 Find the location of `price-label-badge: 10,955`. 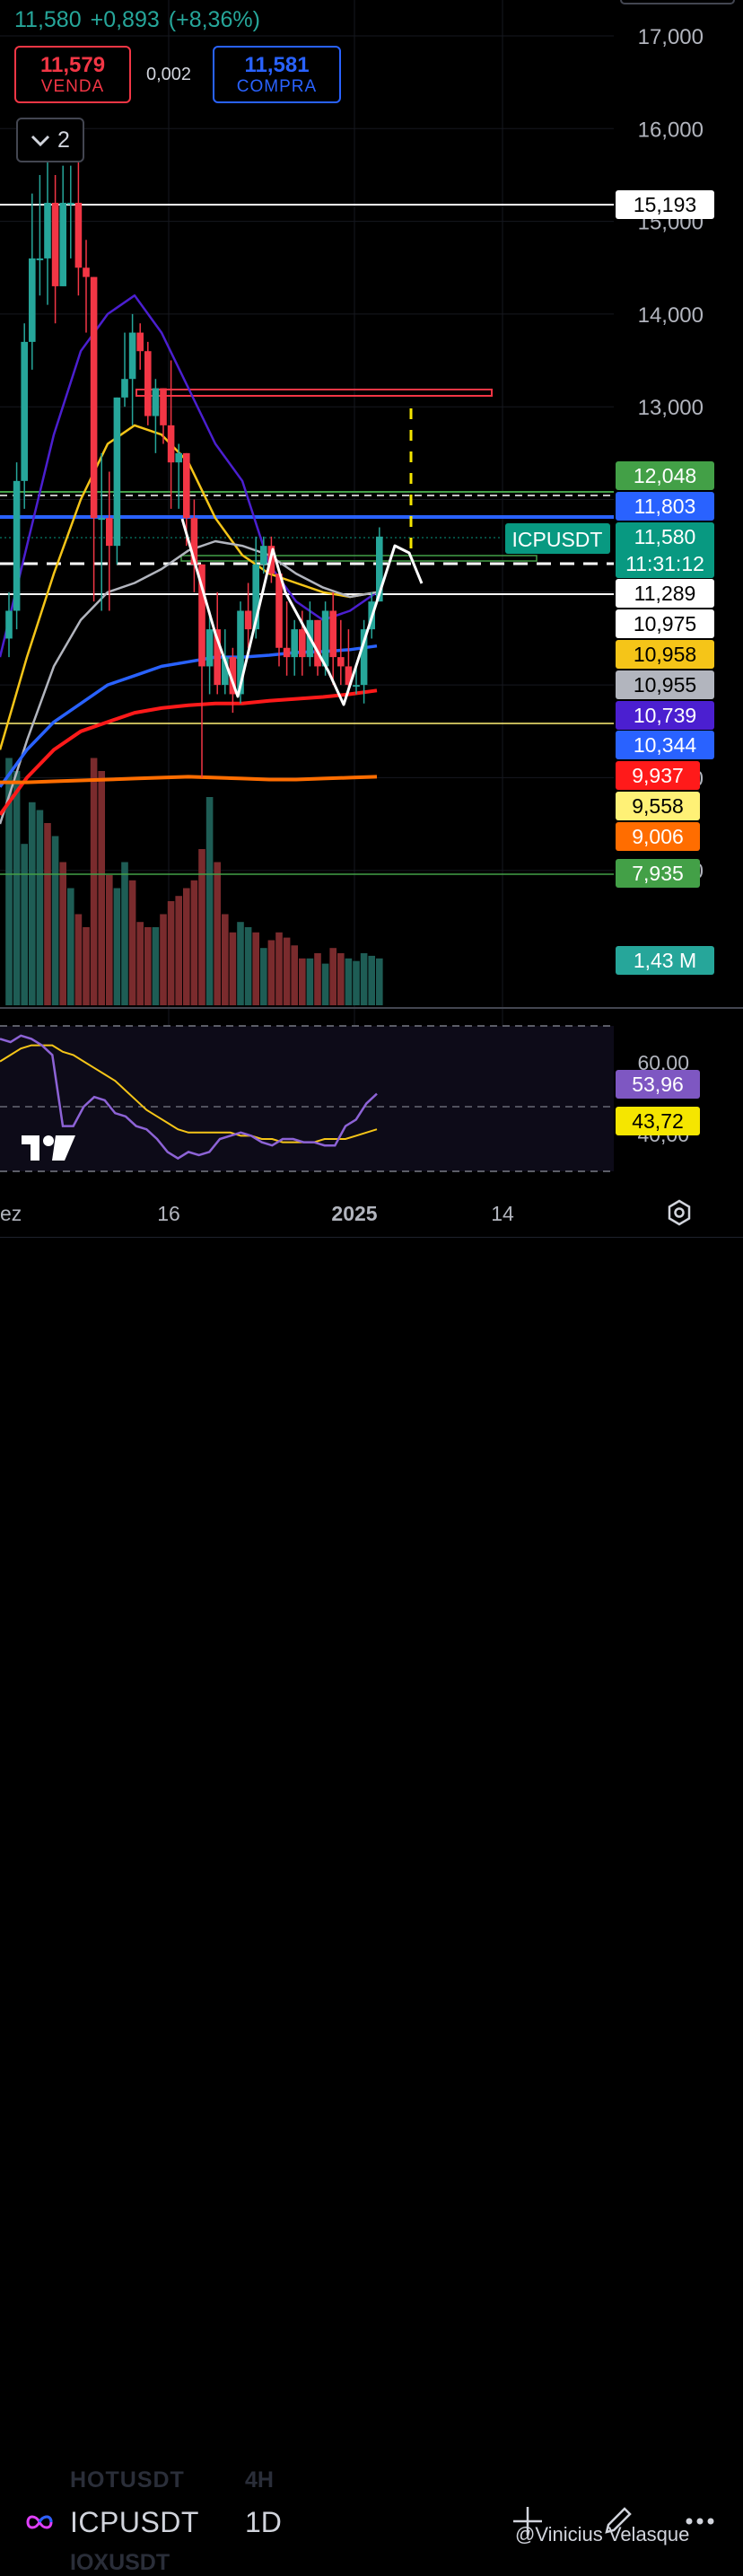

price-label-badge: 10,955 is located at coordinates (665, 684).